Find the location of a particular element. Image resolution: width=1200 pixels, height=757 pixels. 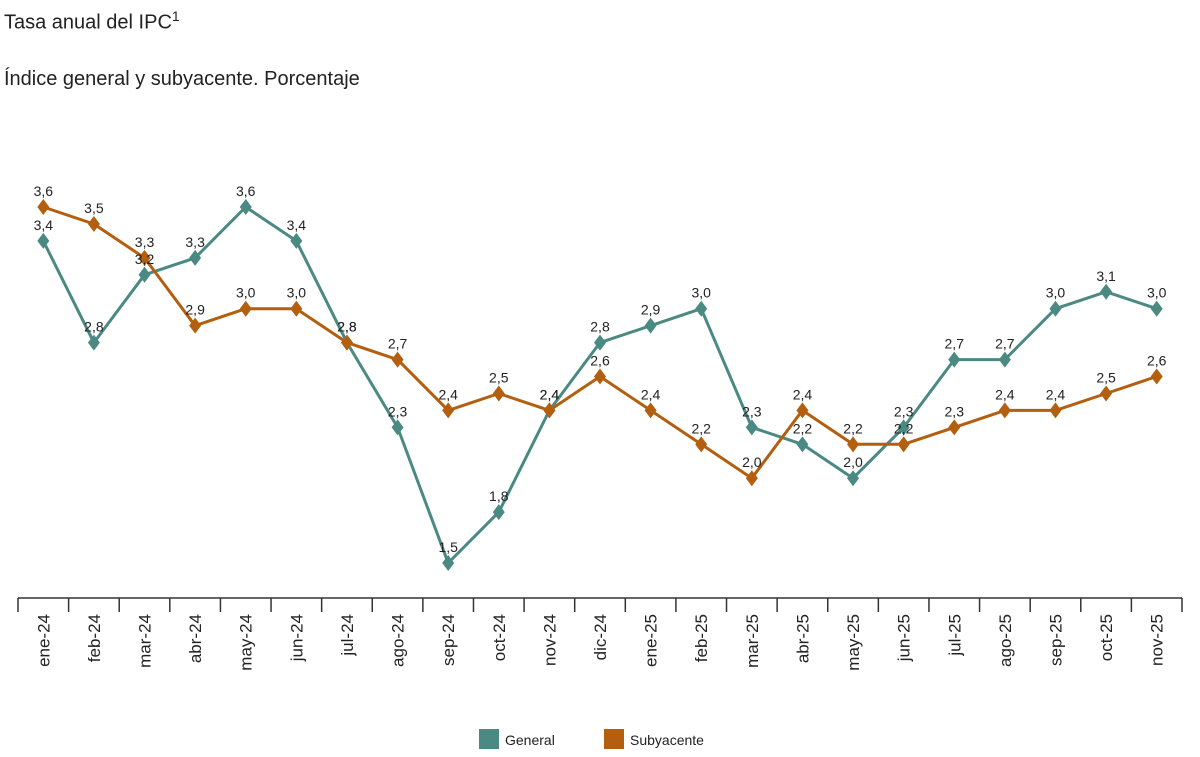

x-tick-label: ene-24 is located at coordinates (43, 640).